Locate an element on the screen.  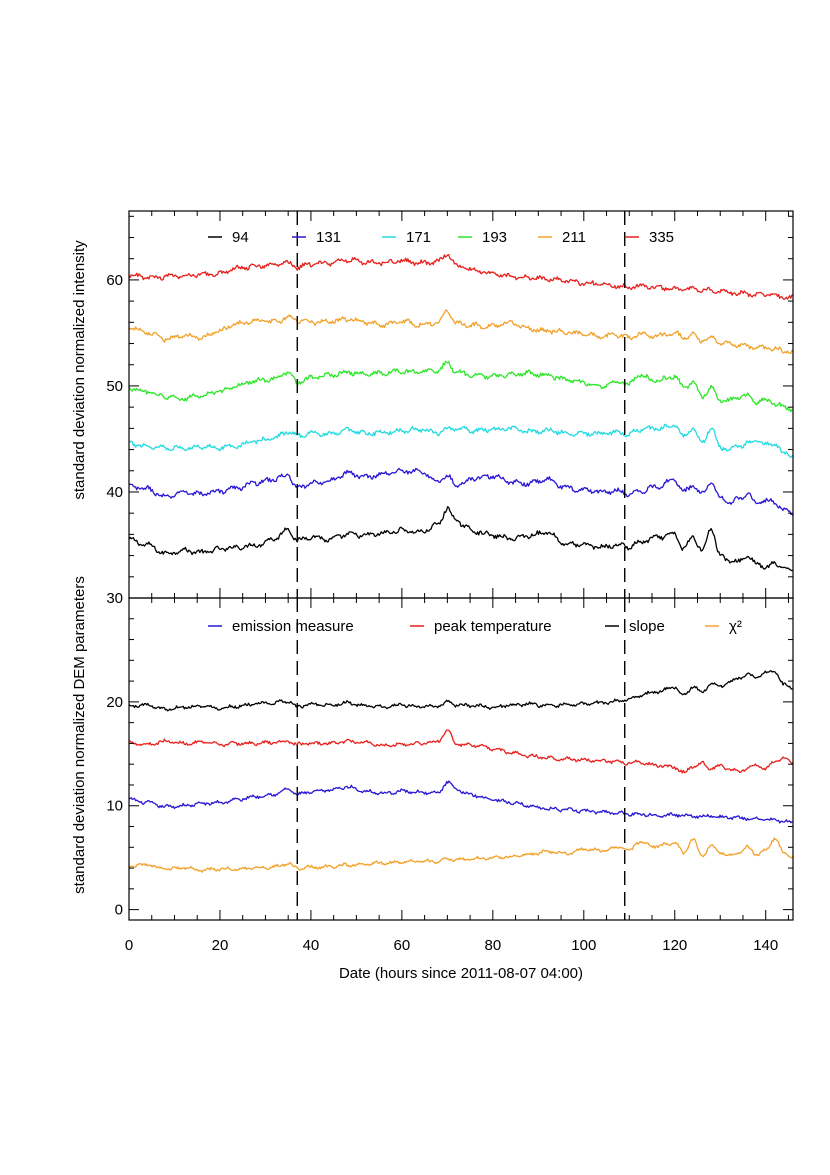
legend-0: 94 131 171 193 211 335 is located at coordinates (441, 237).